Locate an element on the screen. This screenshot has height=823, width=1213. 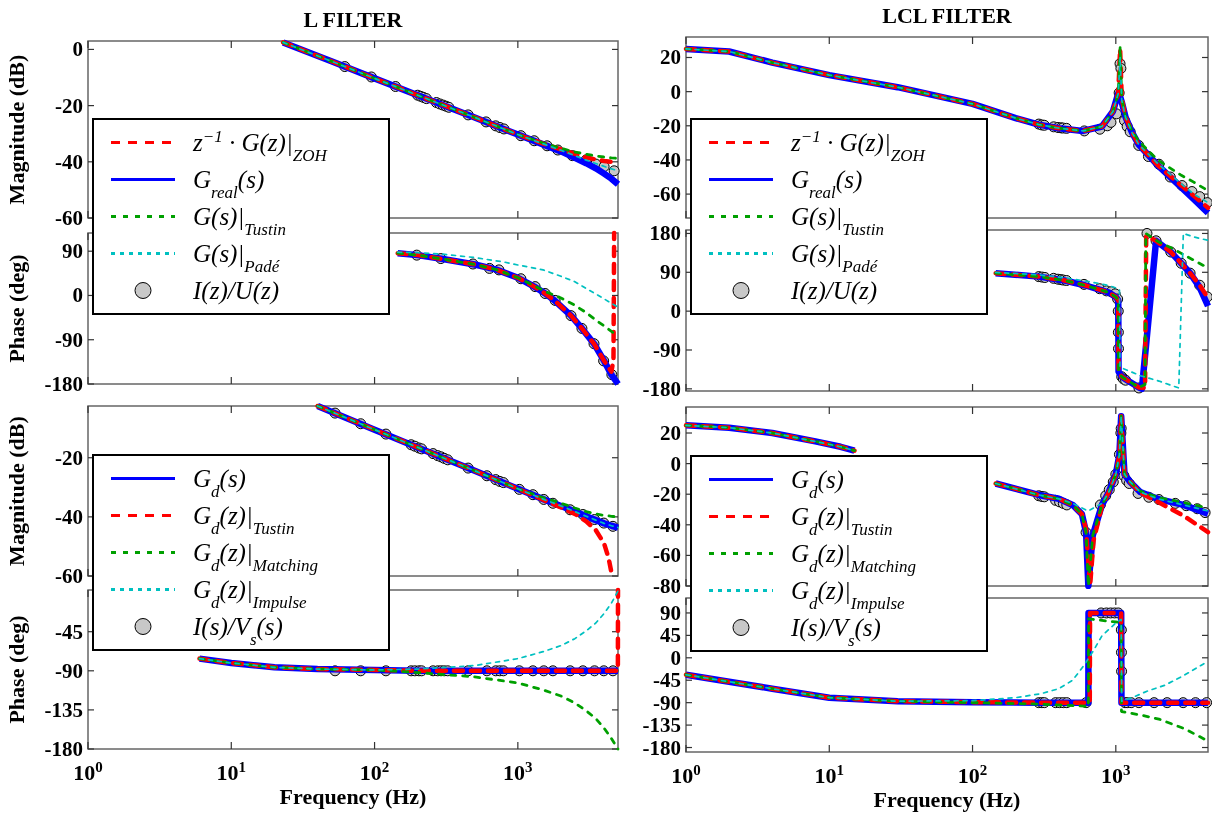
y-tick-label: -80 is located at coordinates (667, 586).